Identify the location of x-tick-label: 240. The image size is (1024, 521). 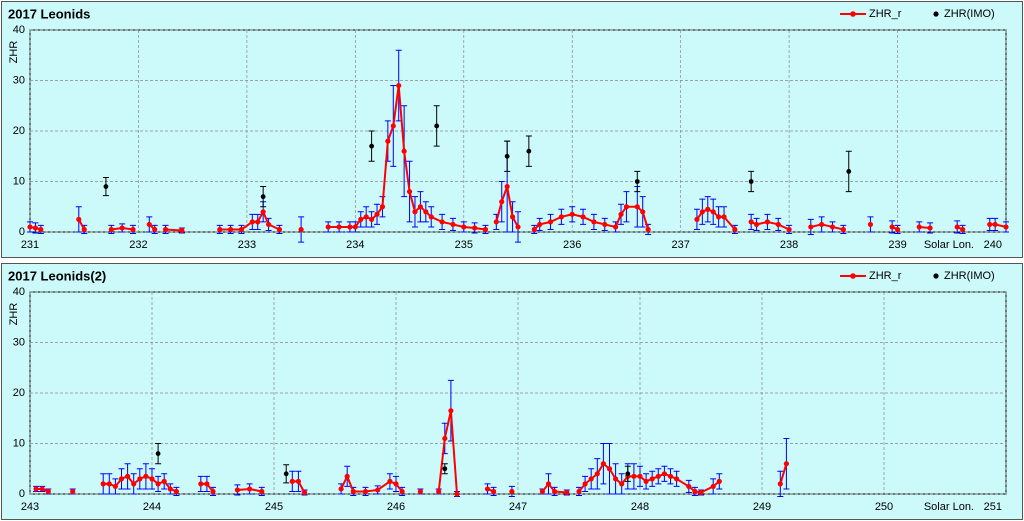
(993, 245).